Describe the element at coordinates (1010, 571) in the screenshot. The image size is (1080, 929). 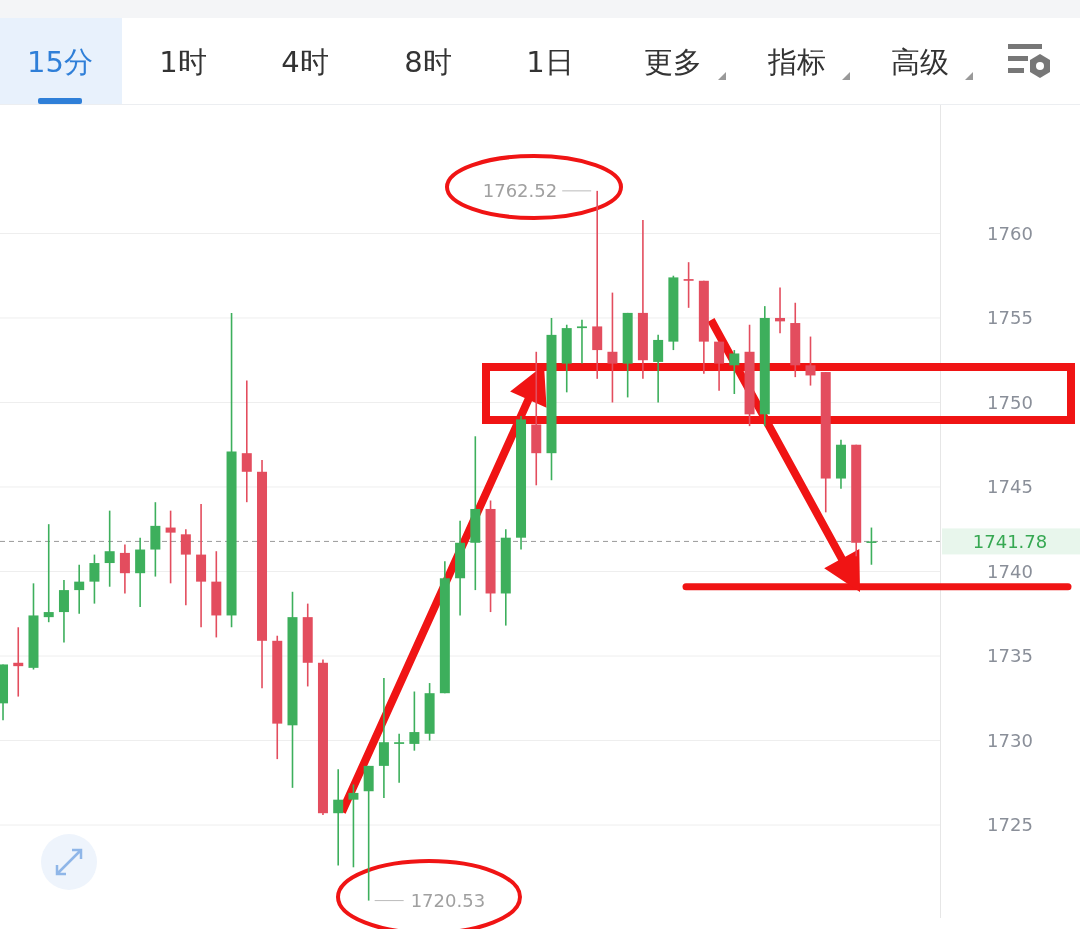
I see `y-tick-label: 1740` at that location.